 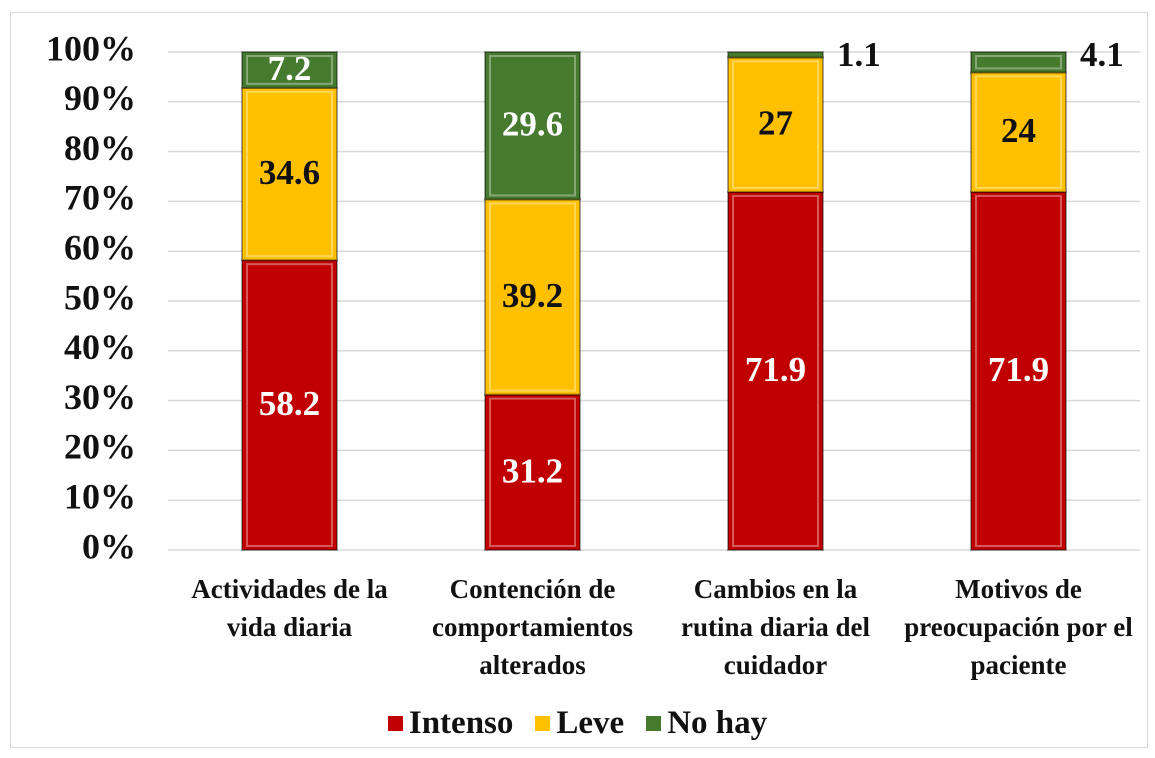 I want to click on legend-item: Leve, so click(x=579, y=723).